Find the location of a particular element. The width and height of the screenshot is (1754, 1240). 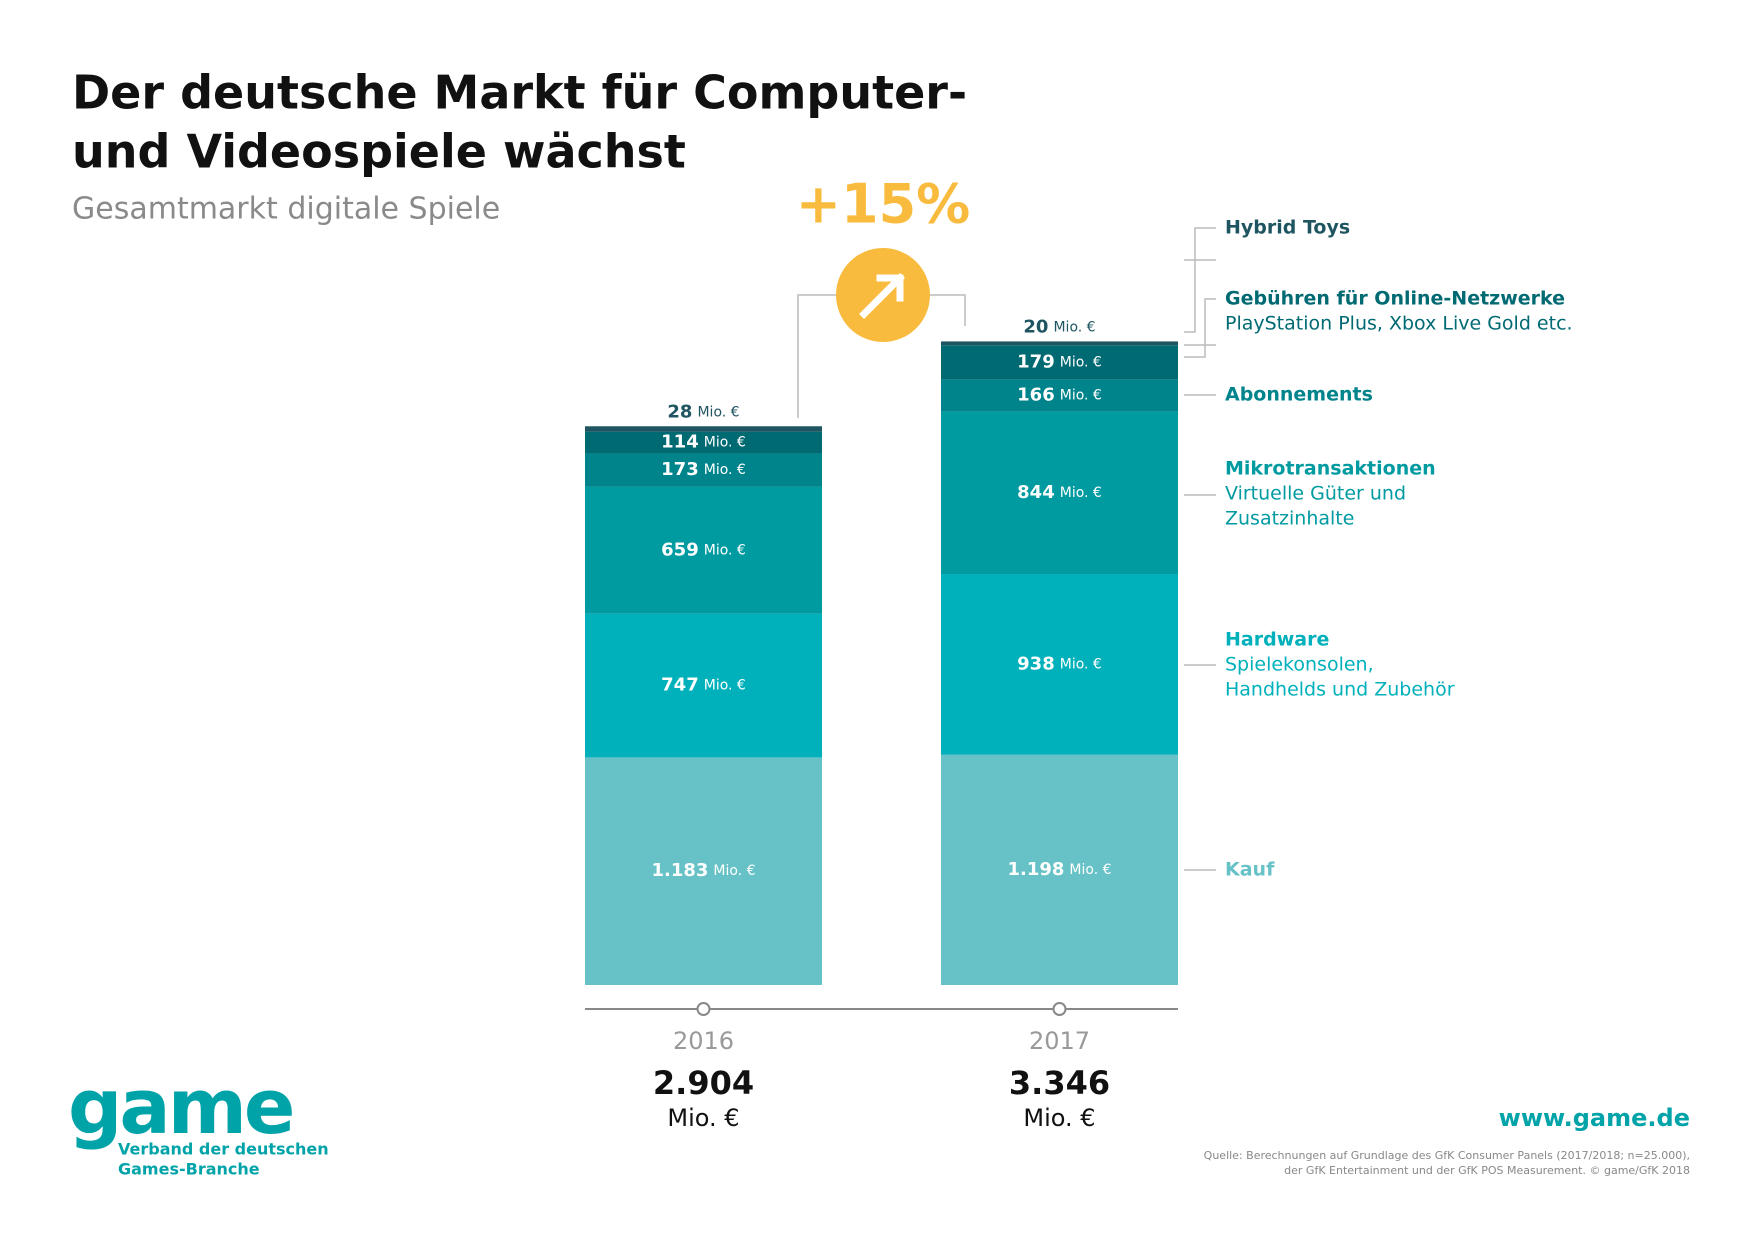

legend-label: Kauf is located at coordinates (1250, 870).